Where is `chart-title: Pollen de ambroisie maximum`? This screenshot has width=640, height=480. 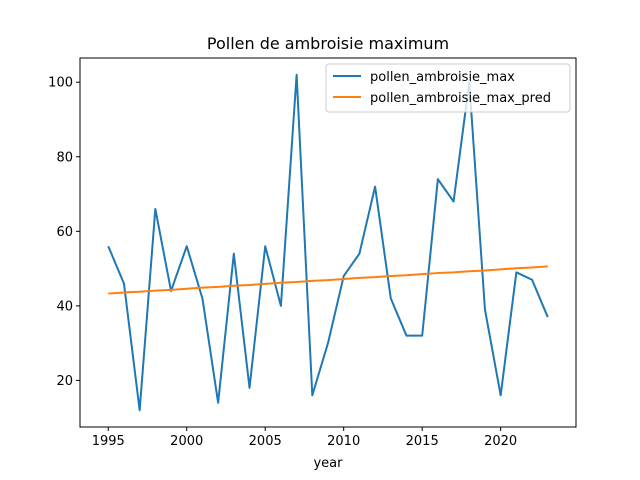 chart-title: Pollen de ambroisie maximum is located at coordinates (328, 43).